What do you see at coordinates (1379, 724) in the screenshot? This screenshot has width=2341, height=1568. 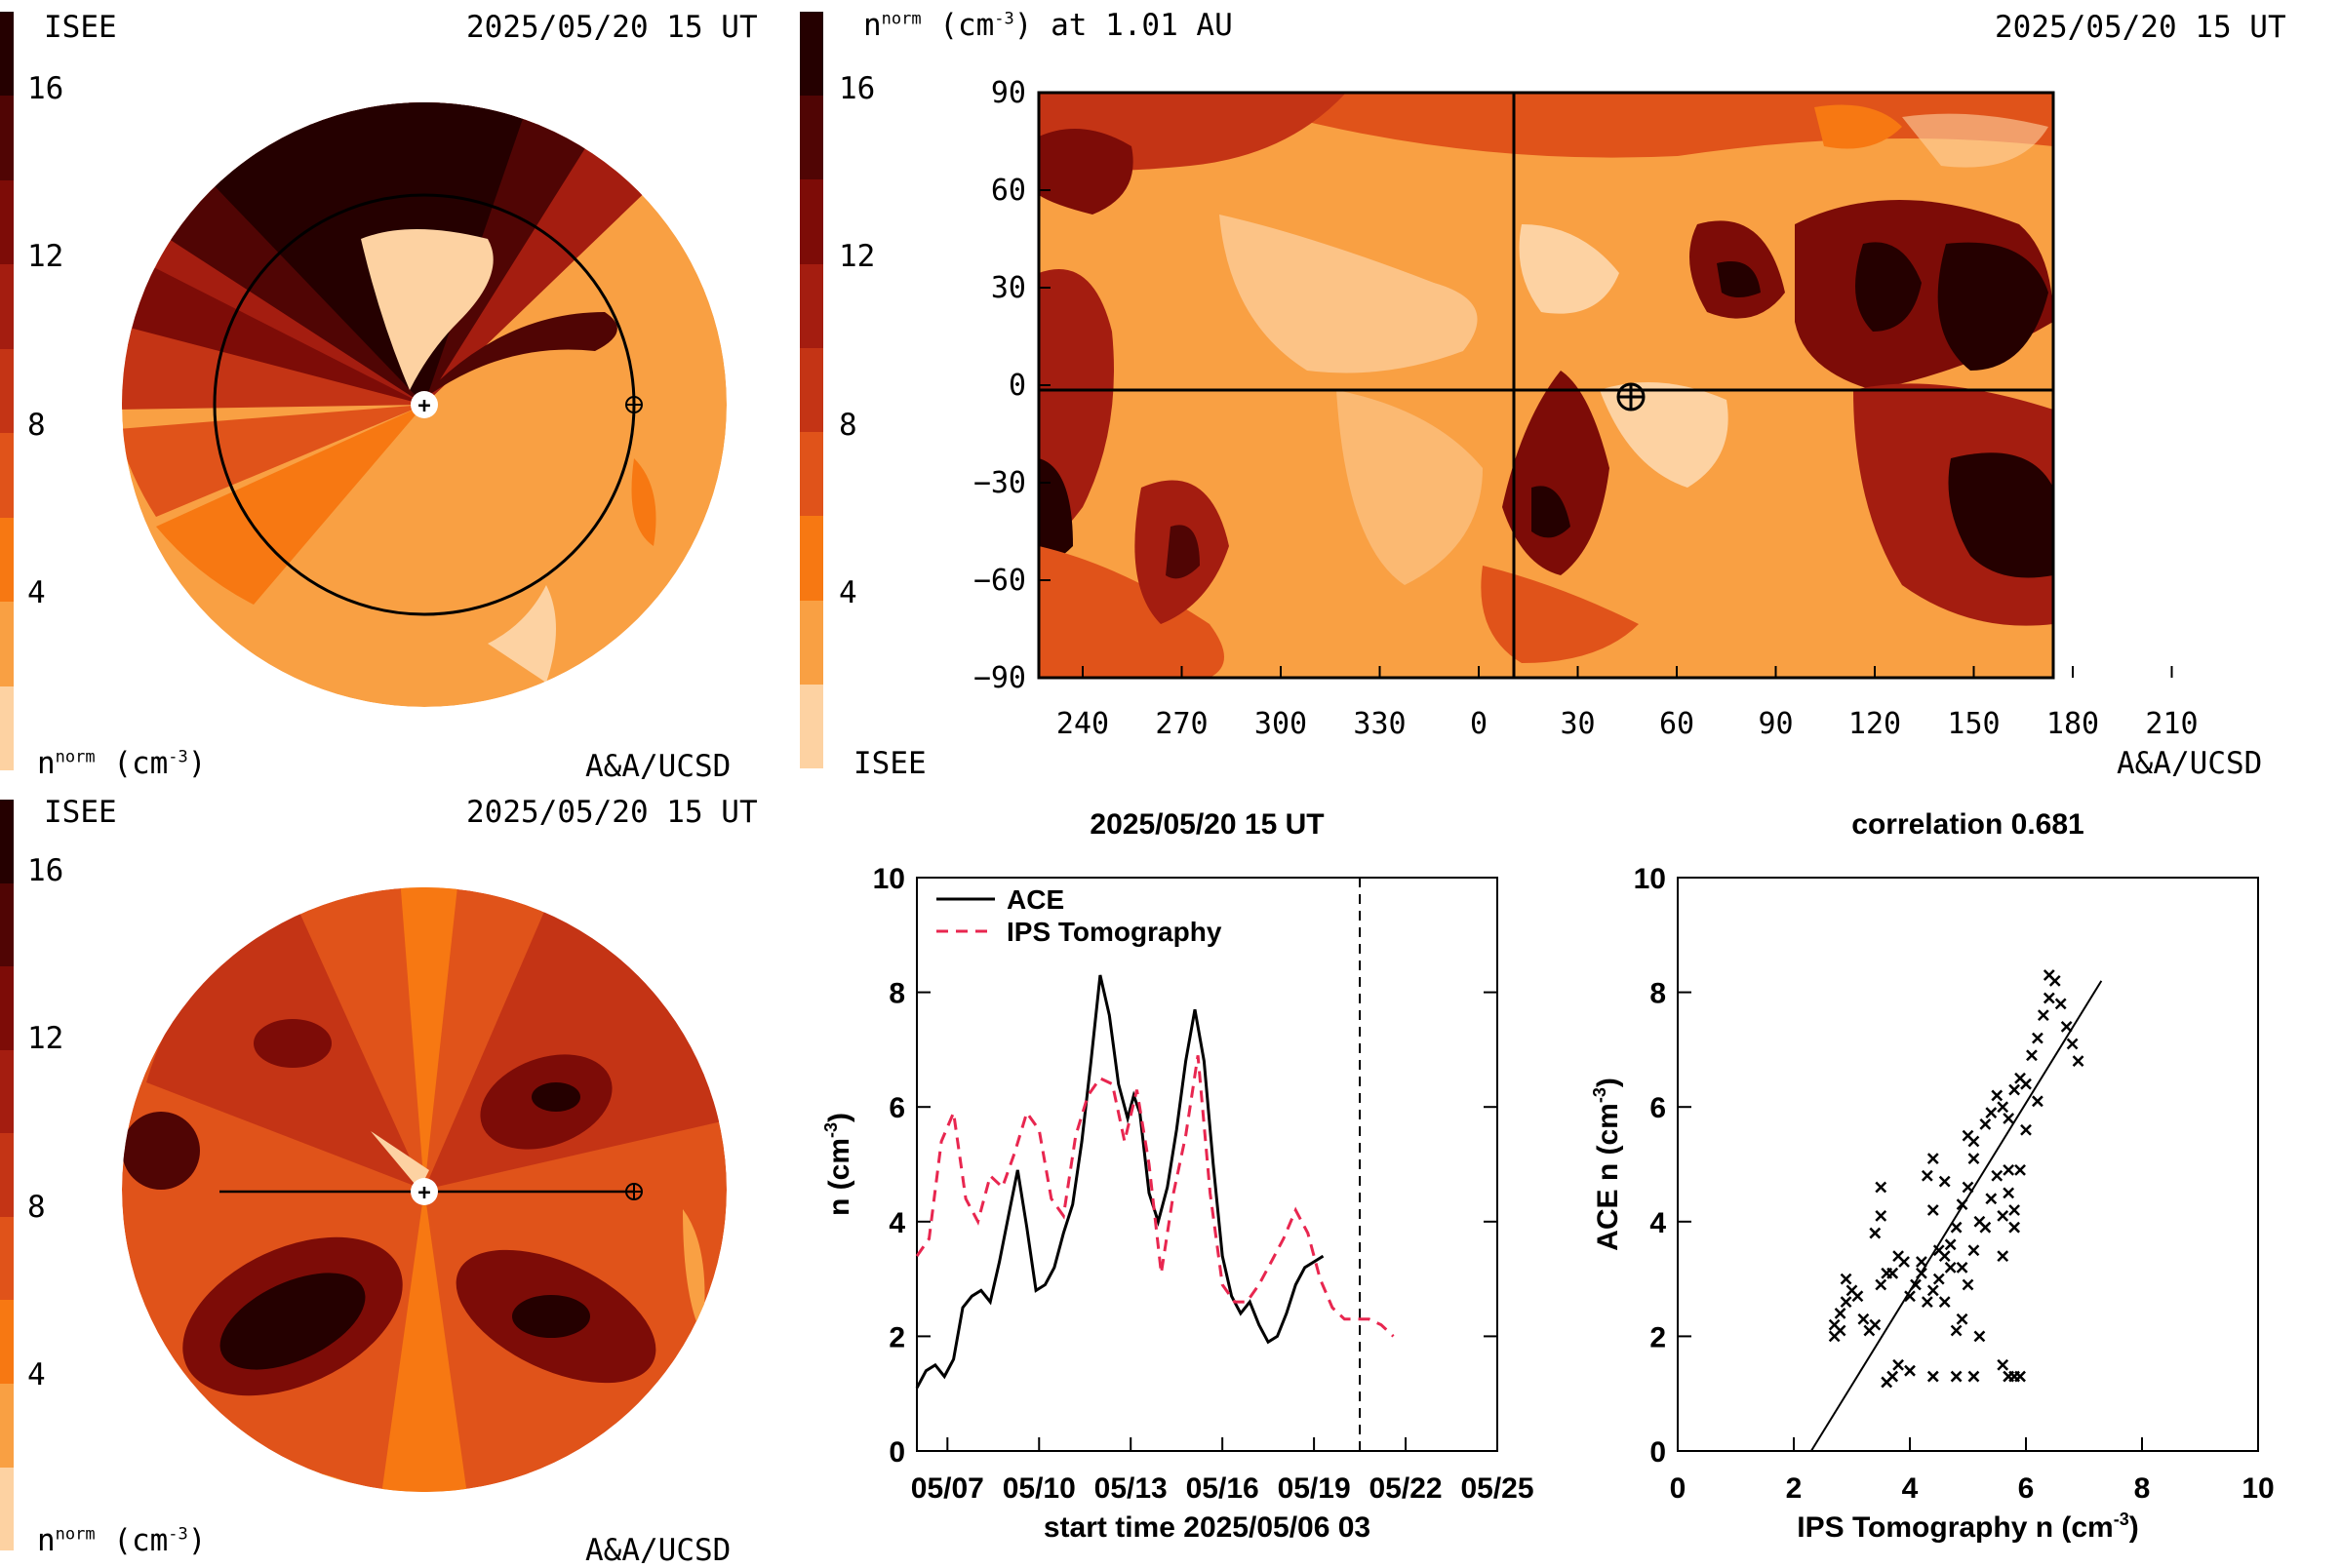 I see `synoptic-x-tick-label: 330` at bounding box center [1379, 724].